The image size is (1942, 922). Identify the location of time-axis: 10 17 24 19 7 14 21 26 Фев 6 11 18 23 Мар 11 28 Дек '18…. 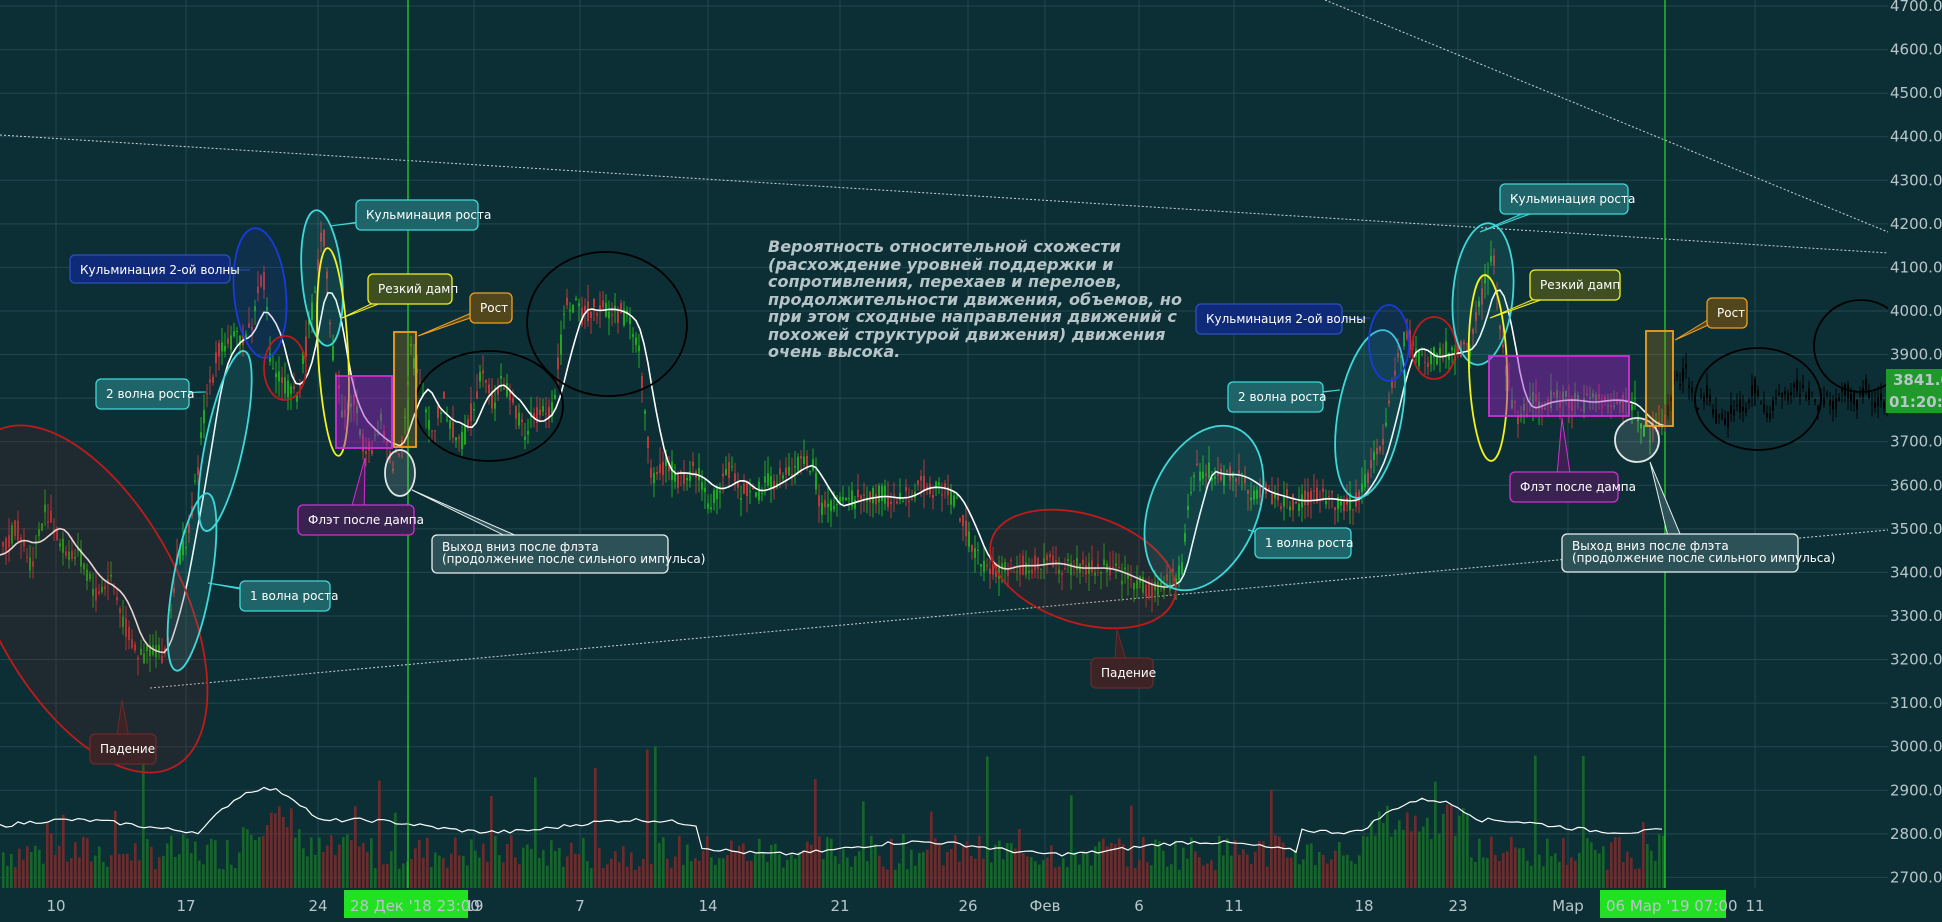
(971, 905).